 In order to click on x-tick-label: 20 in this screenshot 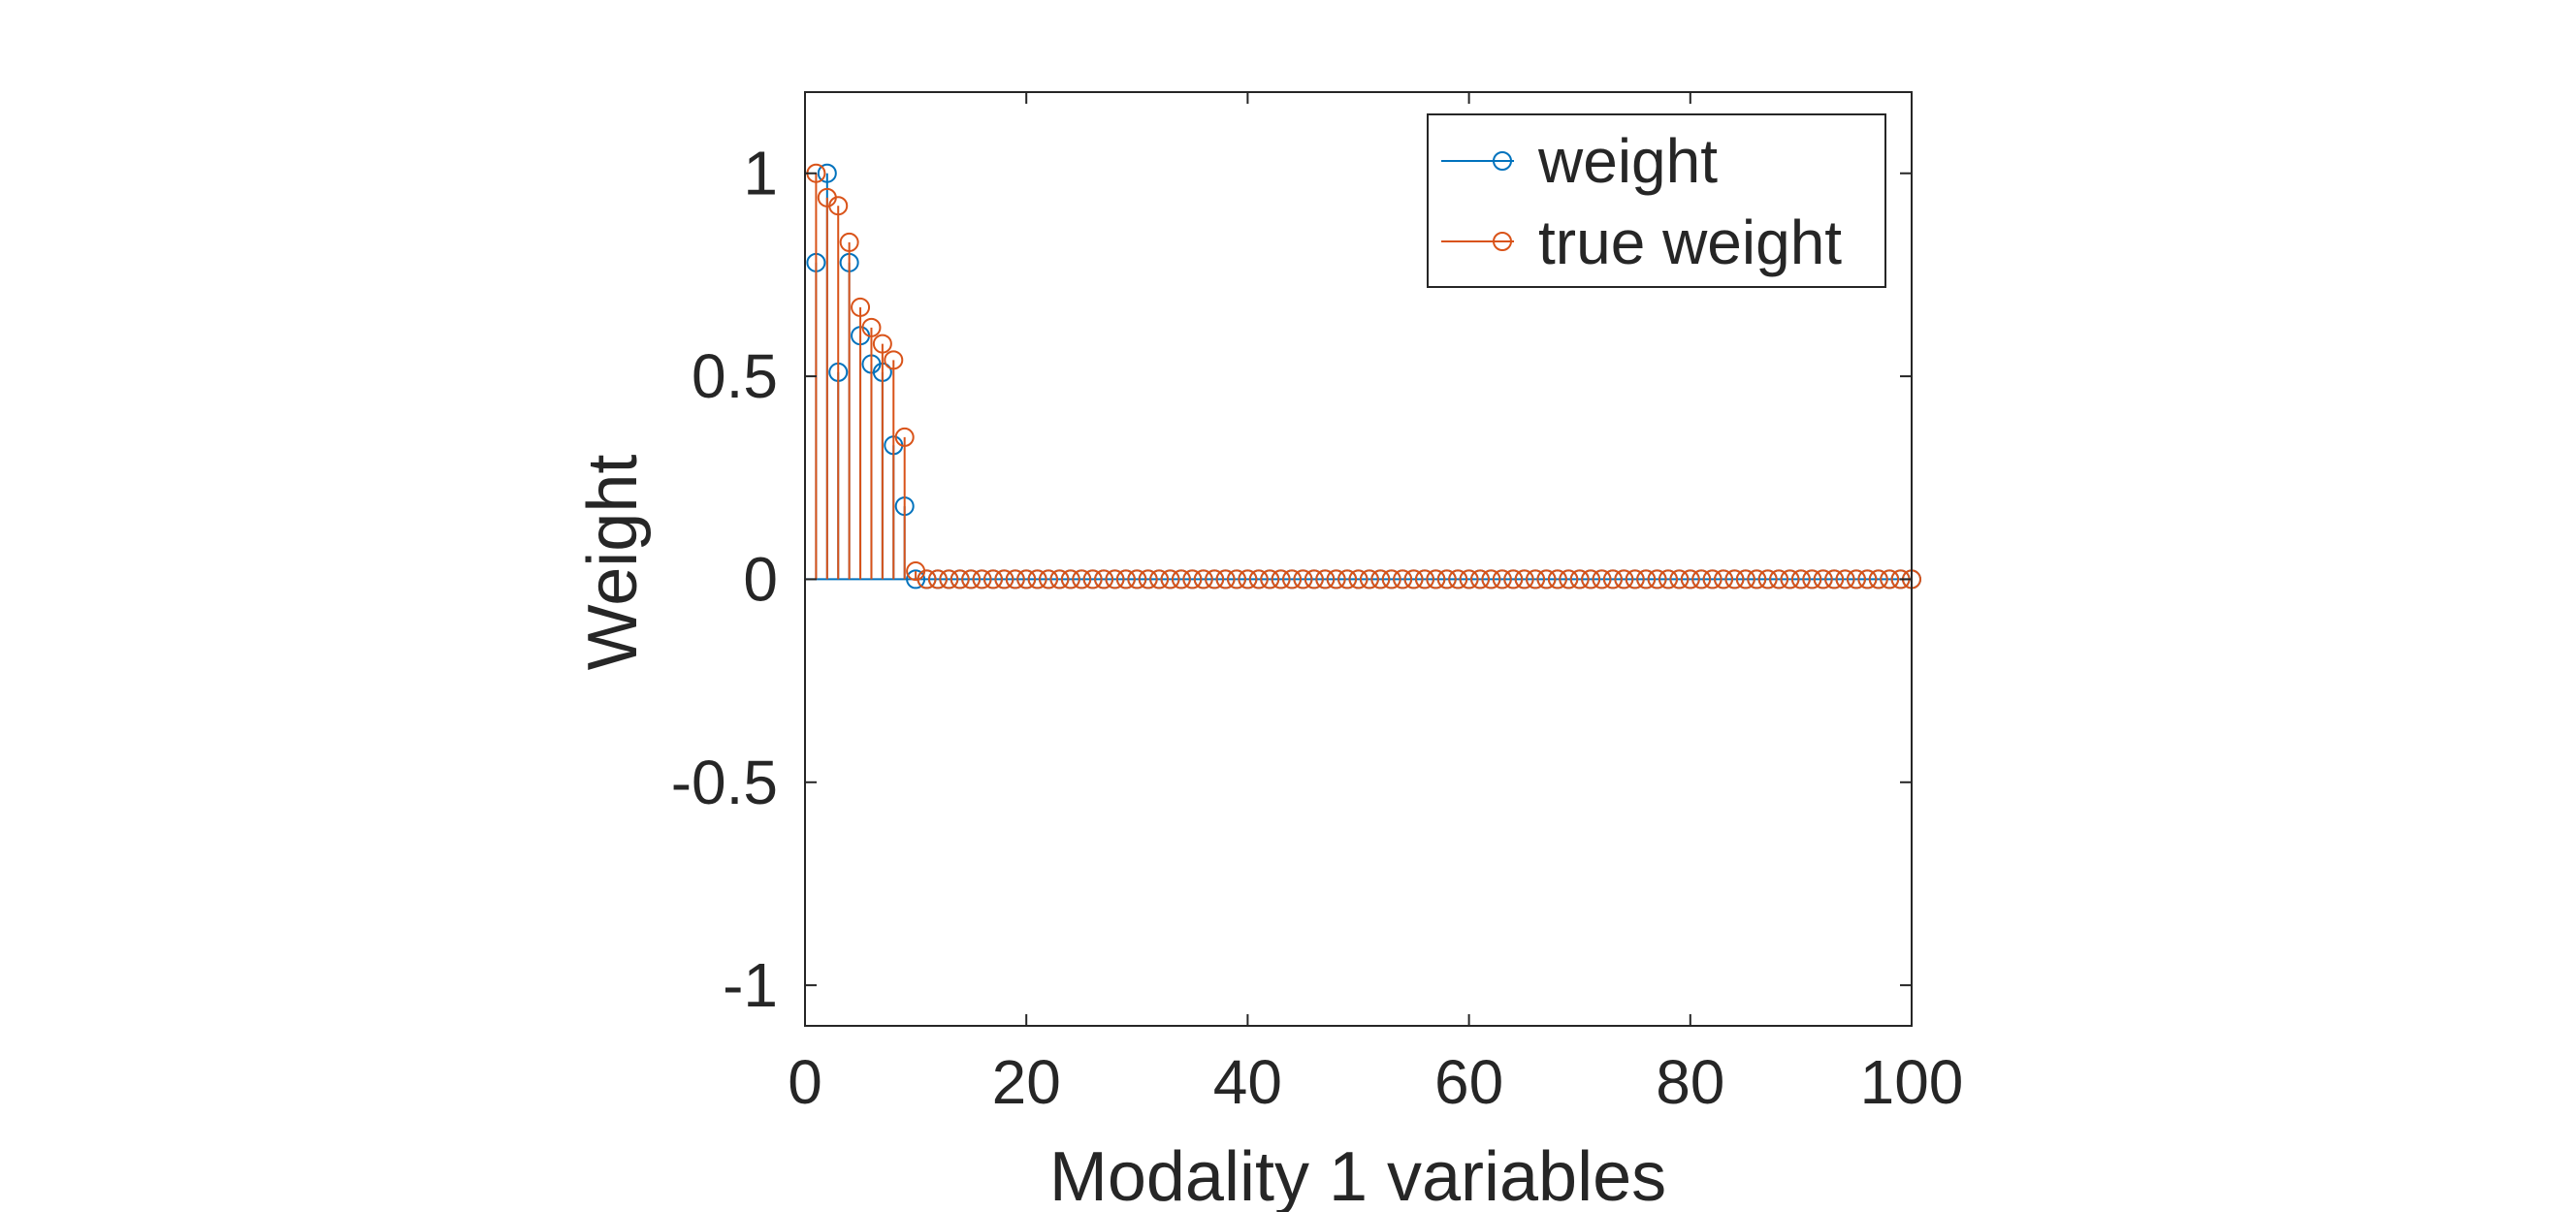, I will do `click(1026, 1082)`.